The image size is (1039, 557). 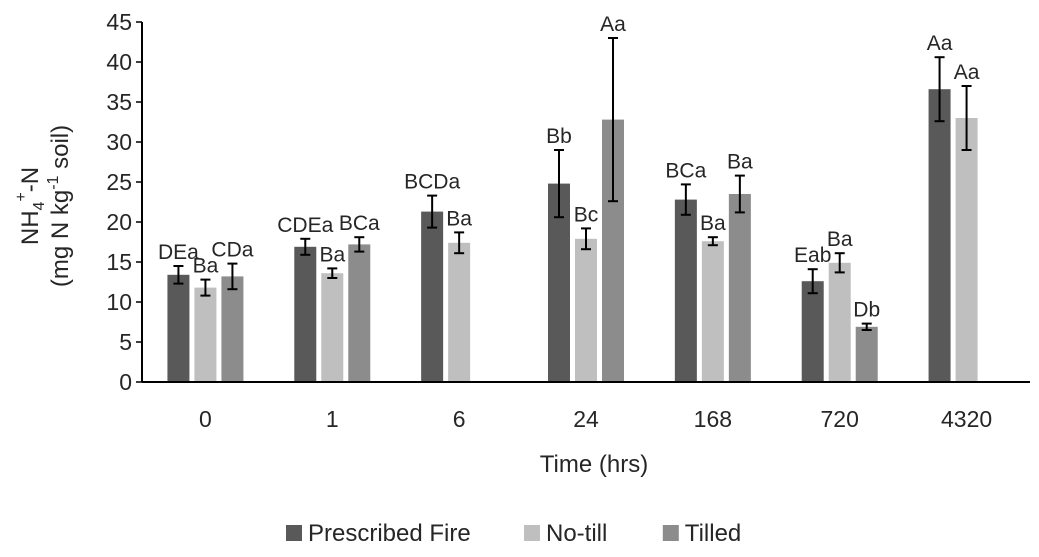 I want to click on x-tick-label: 6, so click(x=459, y=419).